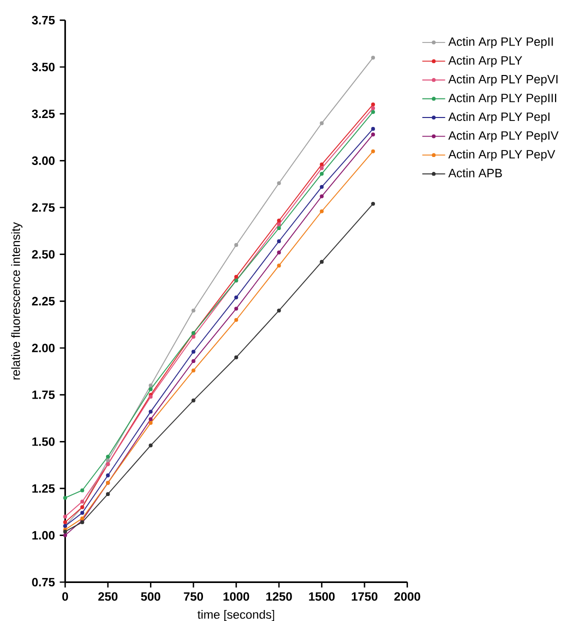 The image size is (579, 621). I want to click on x-tick-label: 1750, so click(365, 596).